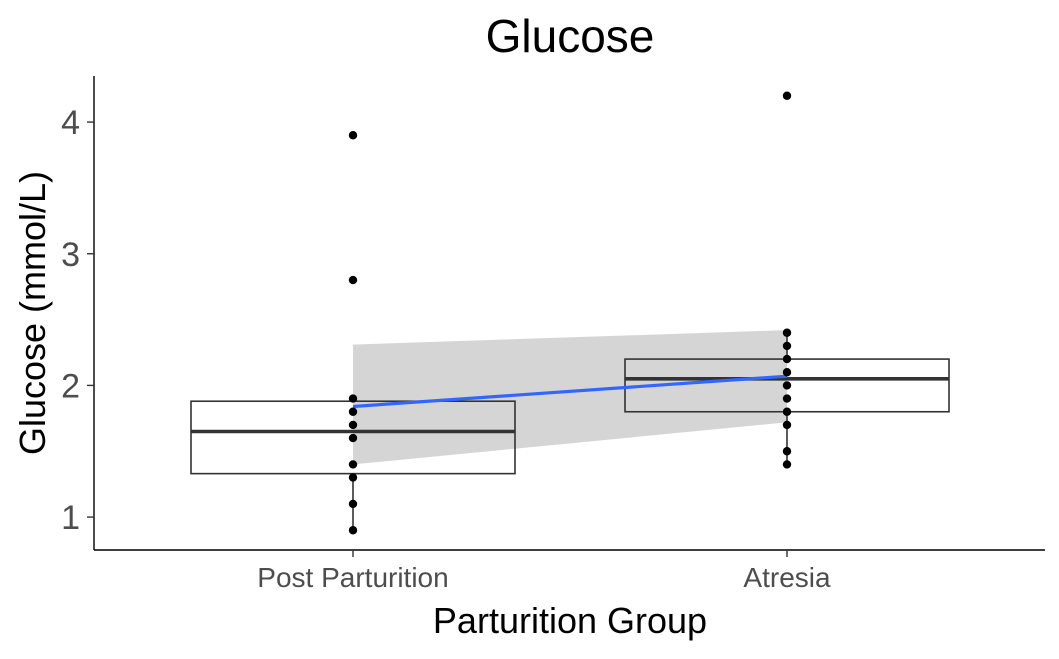 The width and height of the screenshot is (1059, 659). What do you see at coordinates (32, 313) in the screenshot?
I see `y-axis-title: Glucose (mmol/L)` at bounding box center [32, 313].